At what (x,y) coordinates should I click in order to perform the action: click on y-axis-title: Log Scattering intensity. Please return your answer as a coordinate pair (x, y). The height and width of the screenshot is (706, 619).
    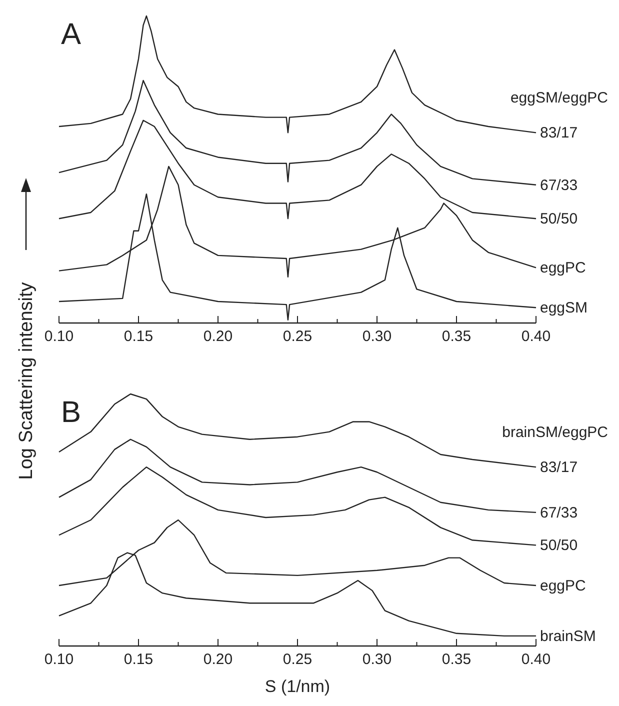
    Looking at the image, I should click on (26, 381).